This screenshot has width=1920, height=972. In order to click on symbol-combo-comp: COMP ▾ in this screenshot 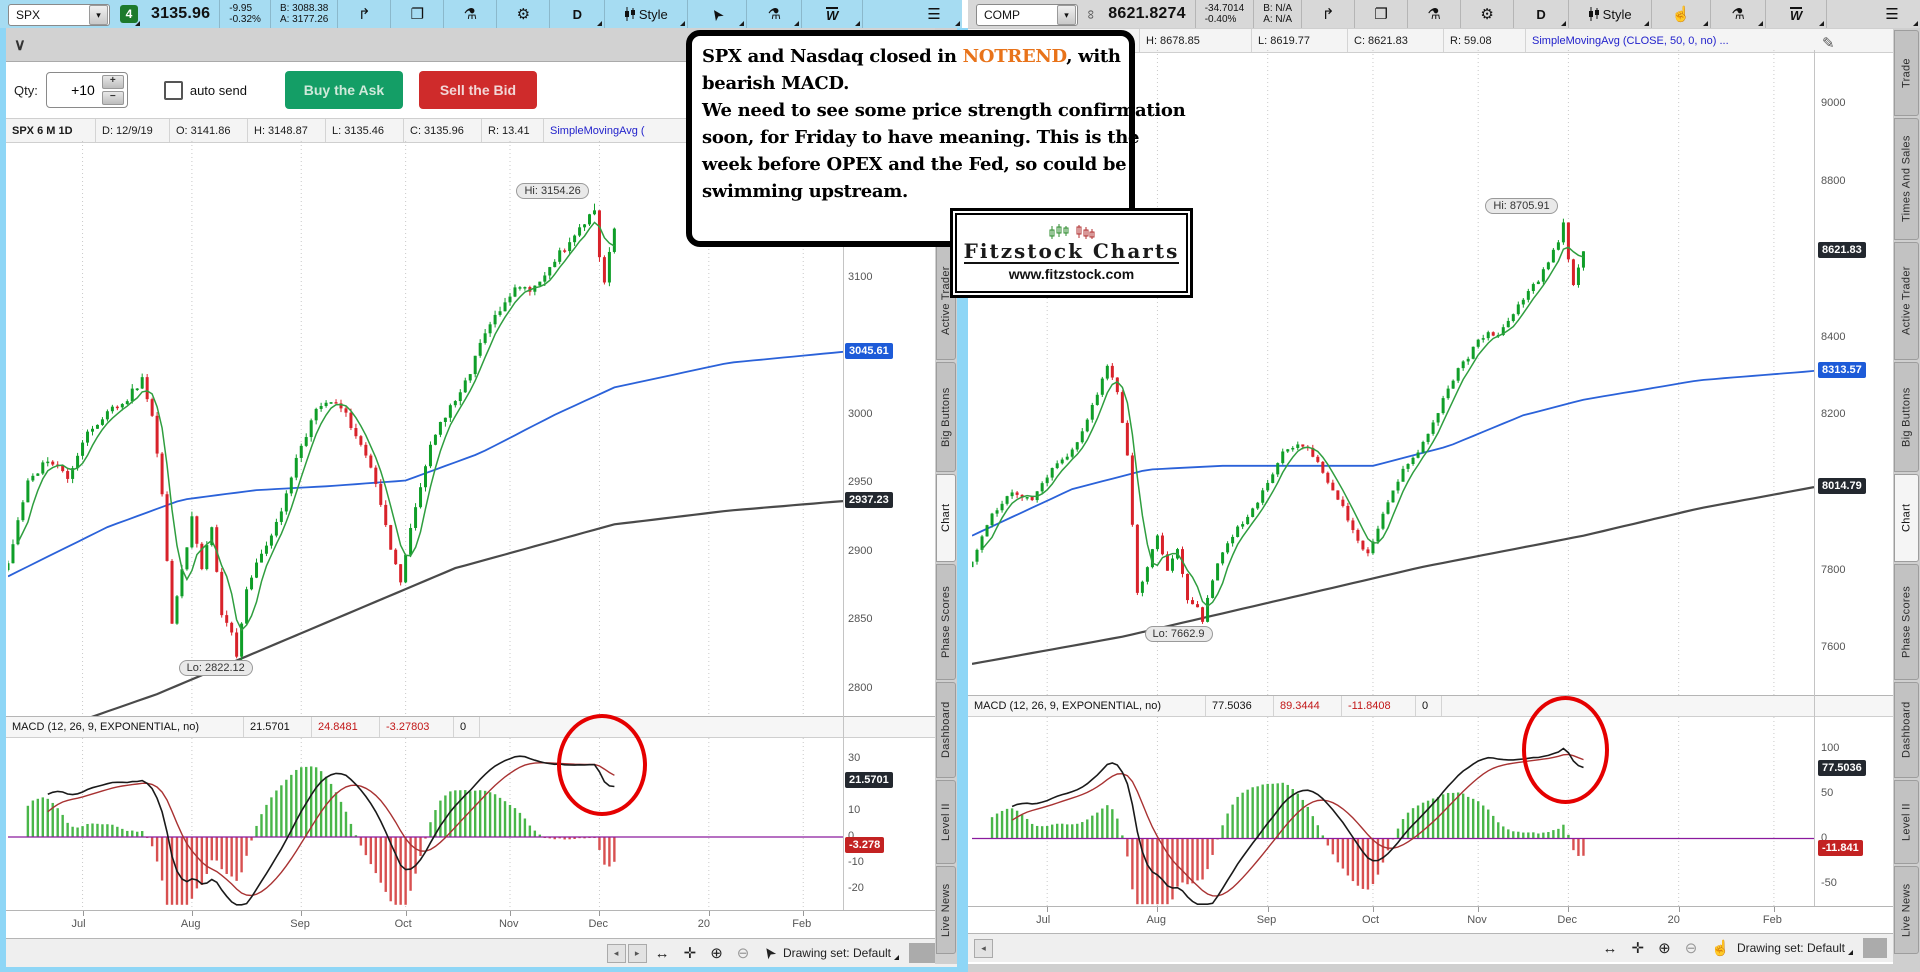, I will do `click(1027, 15)`.